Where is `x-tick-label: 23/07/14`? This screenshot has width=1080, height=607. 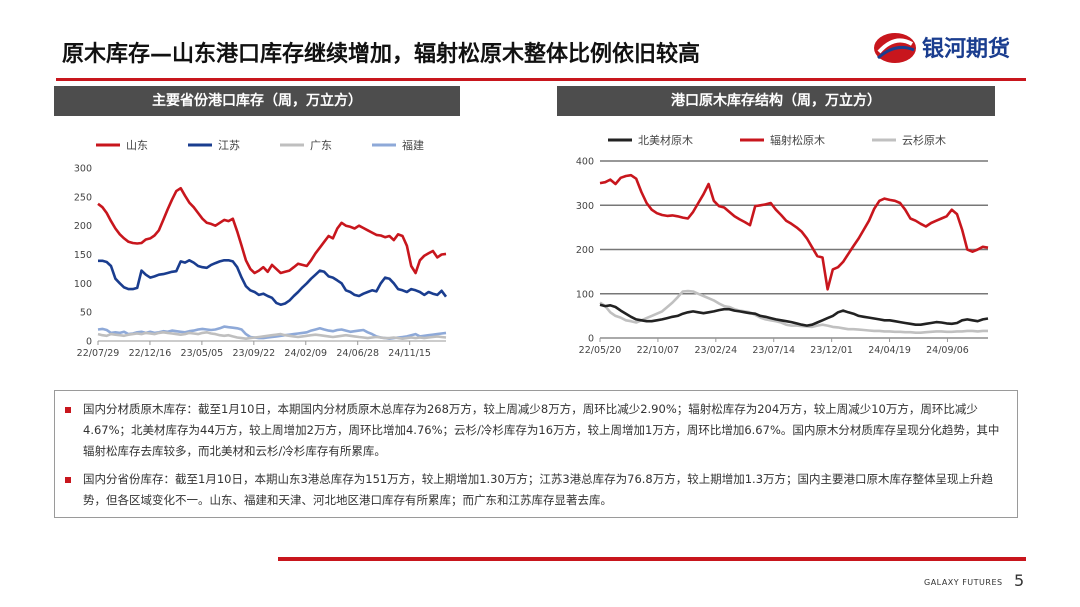 x-tick-label: 23/07/14 is located at coordinates (773, 350).